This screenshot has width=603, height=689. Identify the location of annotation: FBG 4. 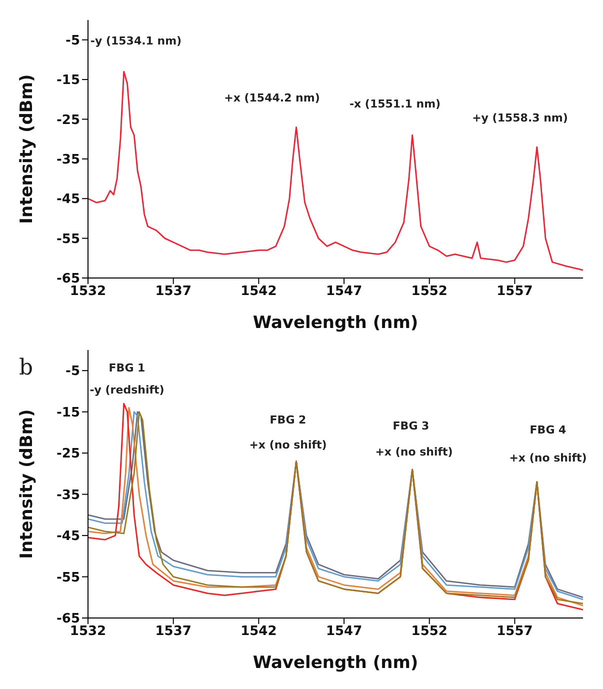
(548, 430).